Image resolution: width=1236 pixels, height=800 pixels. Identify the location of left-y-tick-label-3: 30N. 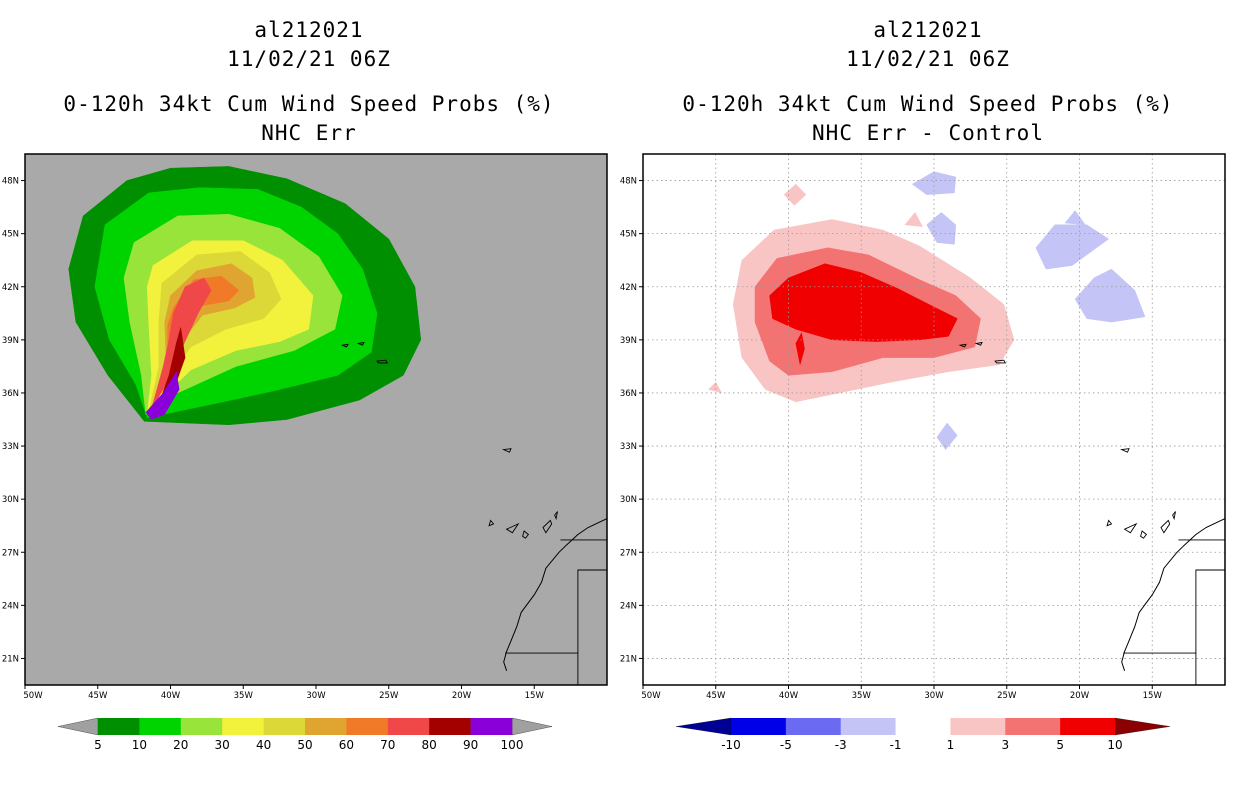
(10, 500).